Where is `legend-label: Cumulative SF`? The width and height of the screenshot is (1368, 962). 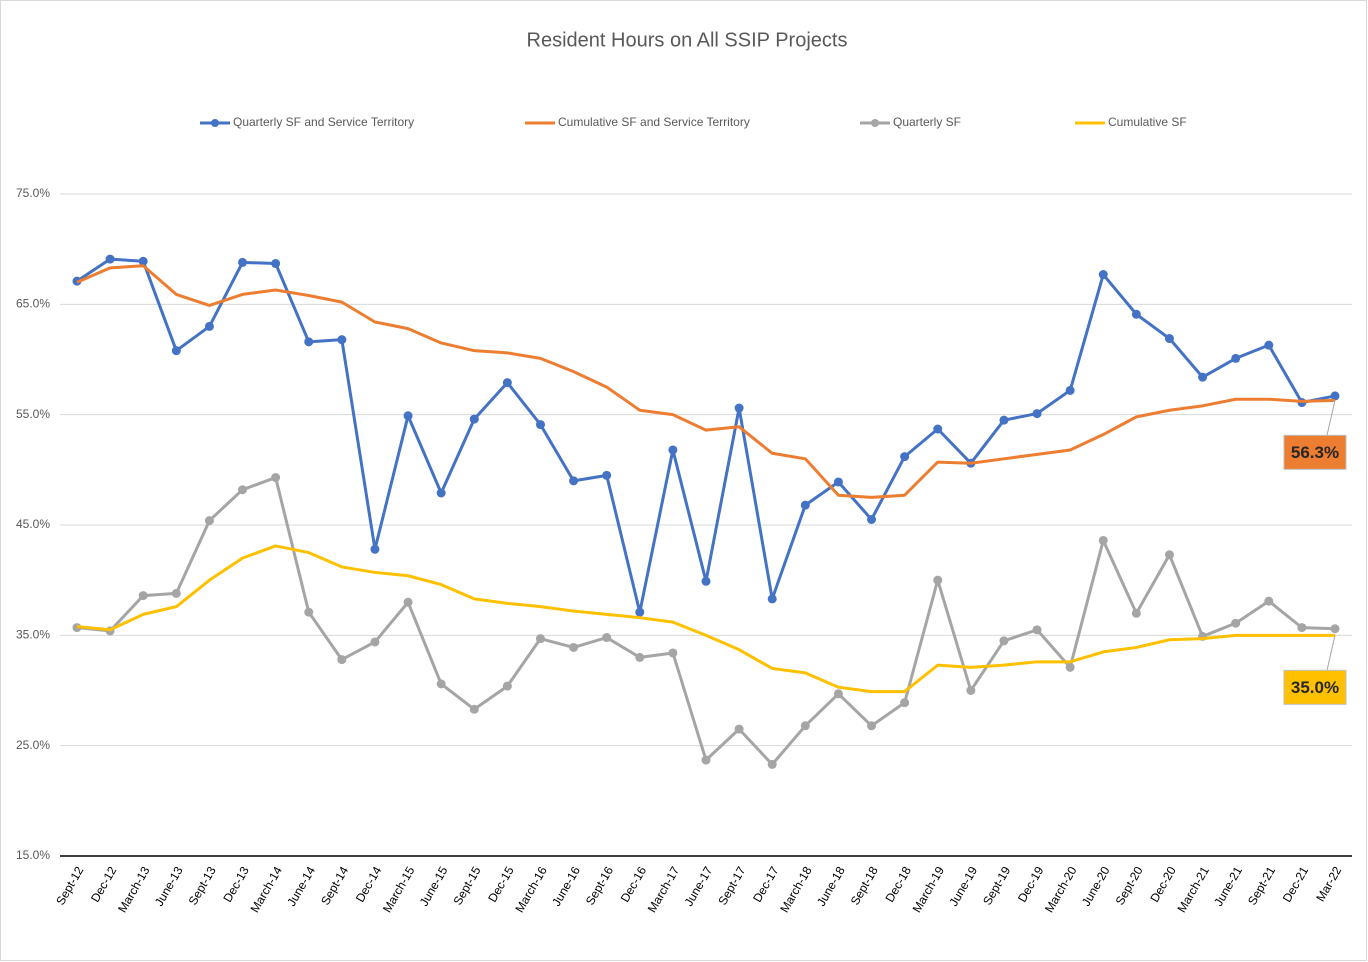 legend-label: Cumulative SF is located at coordinates (1147, 122).